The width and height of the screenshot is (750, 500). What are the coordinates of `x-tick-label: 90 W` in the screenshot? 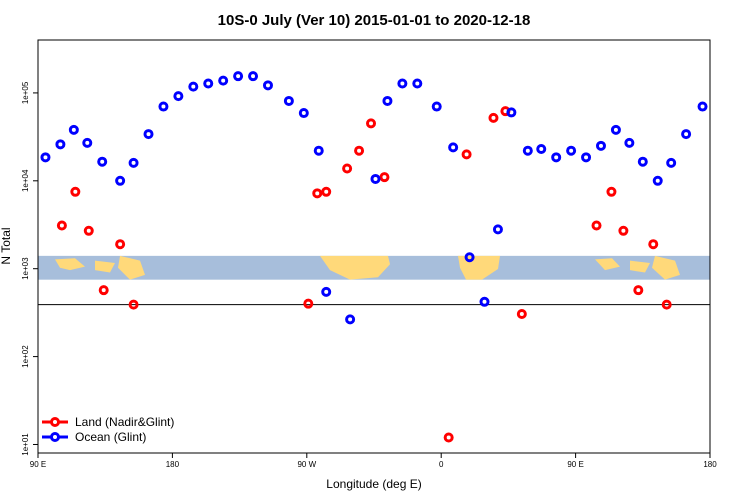 It's located at (306, 464).